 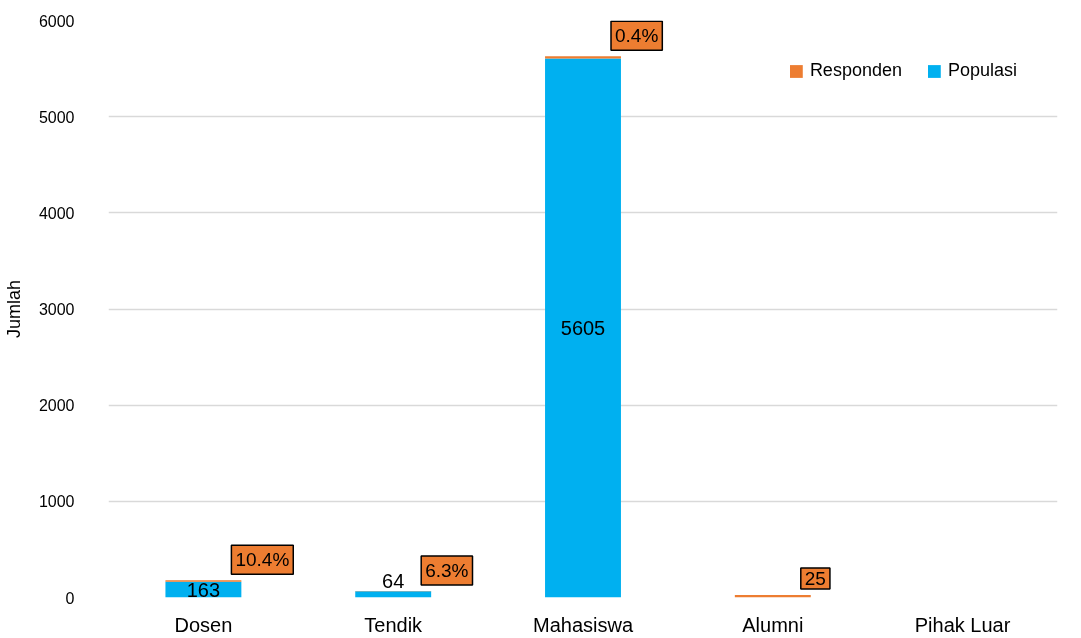 I want to click on x-tick-label: Pihak Luar, so click(x=962, y=624).